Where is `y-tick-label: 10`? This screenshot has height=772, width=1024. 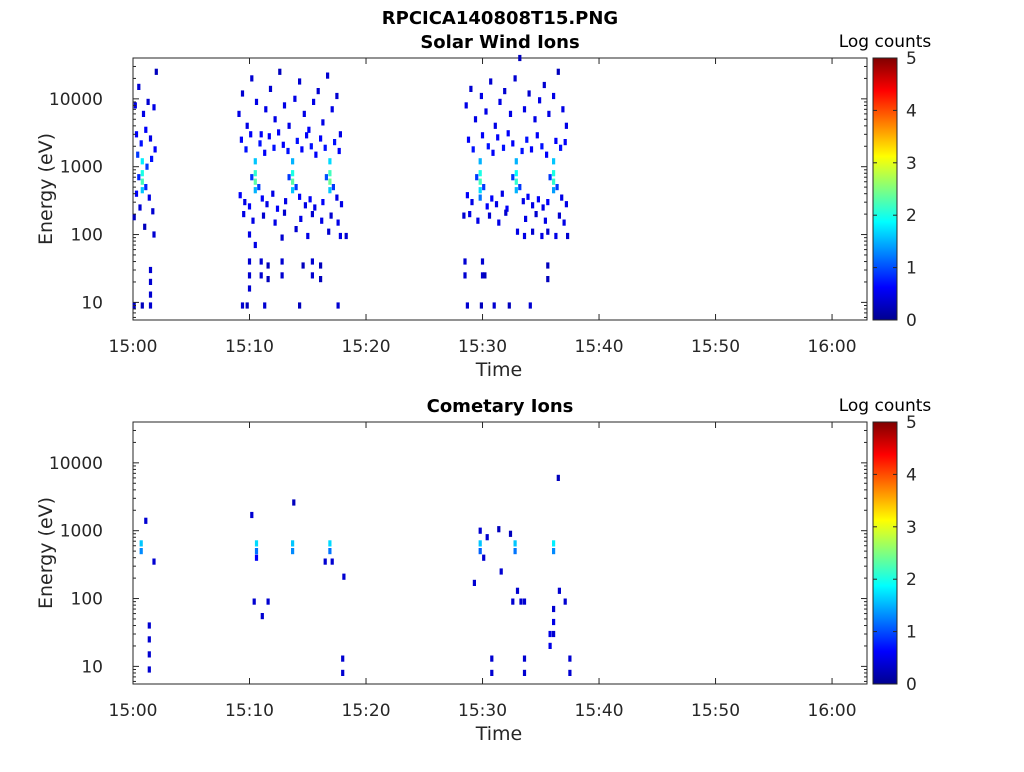
y-tick-label: 10 is located at coordinates (92, 303).